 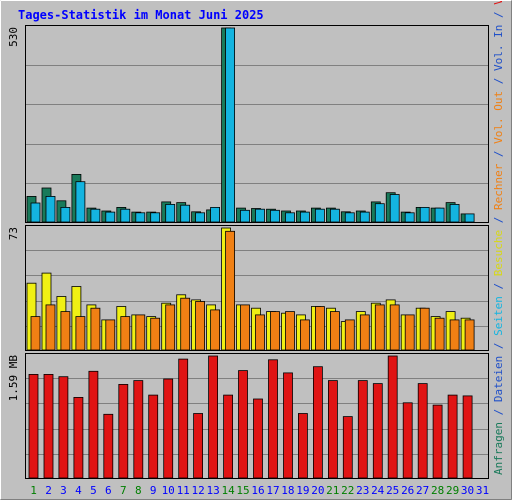 What do you see at coordinates (498, 2) in the screenshot?
I see `side-legend-entry: Volumen` at bounding box center [498, 2].